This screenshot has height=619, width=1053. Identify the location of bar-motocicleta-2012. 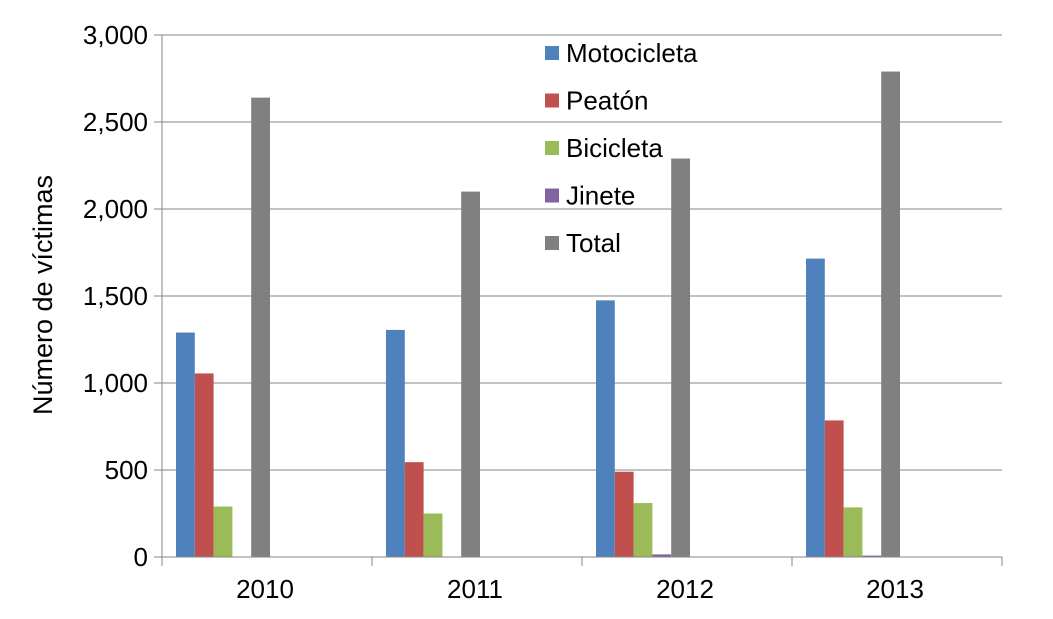
(605, 428).